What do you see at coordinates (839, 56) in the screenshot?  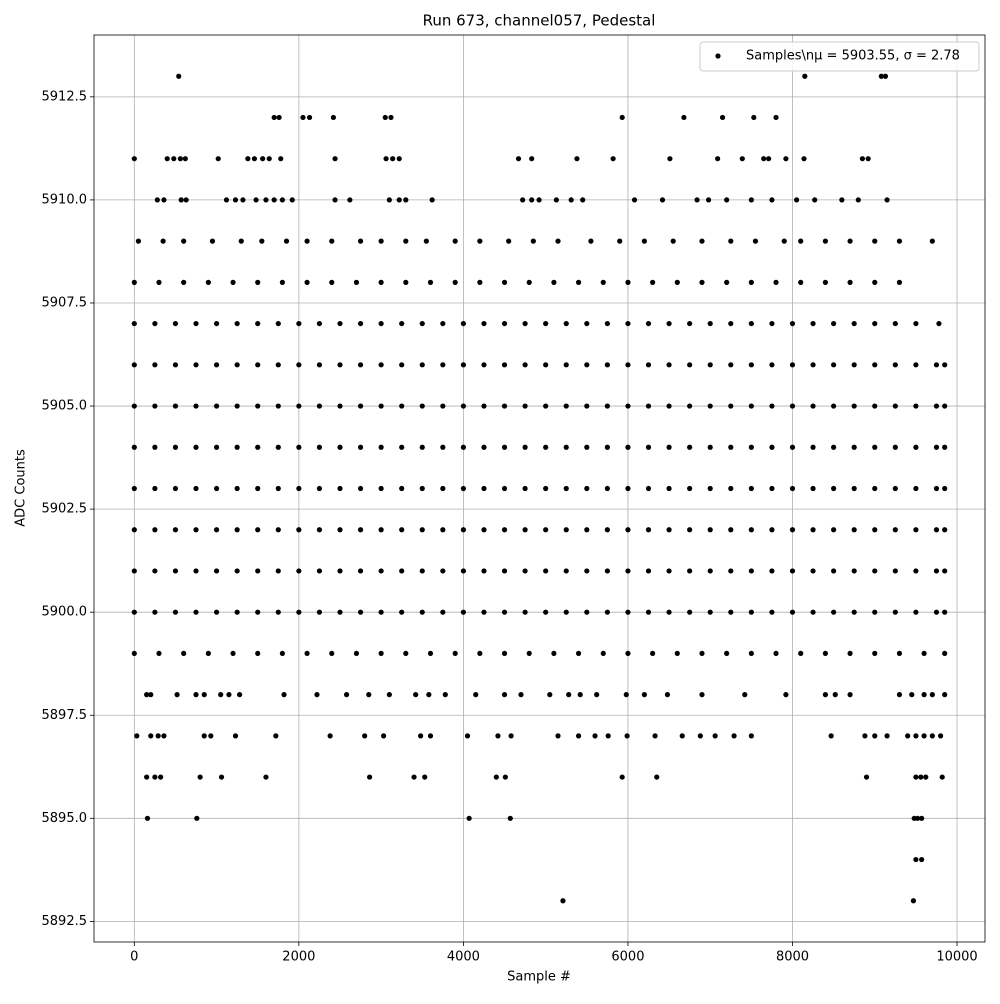 I see `legend: Samples\nμ = 5903.55, σ = 2.78` at bounding box center [839, 56].